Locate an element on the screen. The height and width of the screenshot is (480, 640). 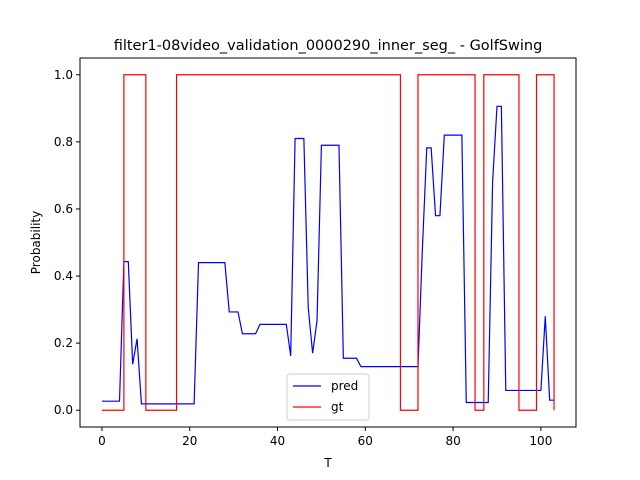
x-tick-label: 20 is located at coordinates (189, 441).